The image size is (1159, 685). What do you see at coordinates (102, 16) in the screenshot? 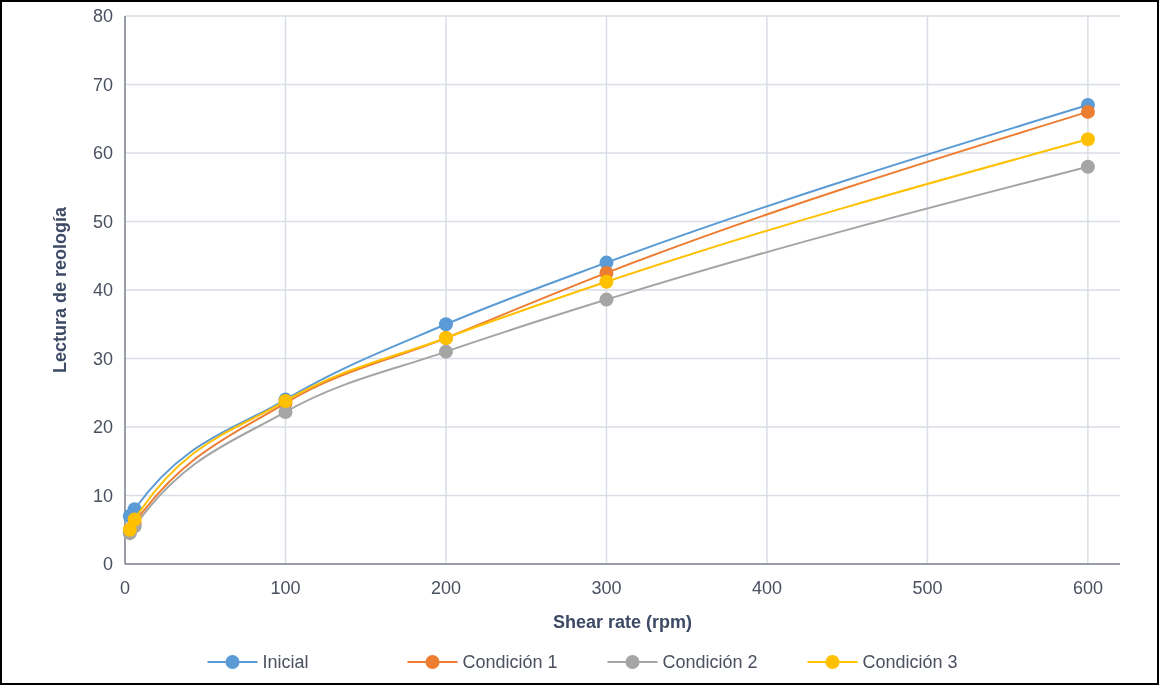
I see `y-tick-label: 80` at bounding box center [102, 16].